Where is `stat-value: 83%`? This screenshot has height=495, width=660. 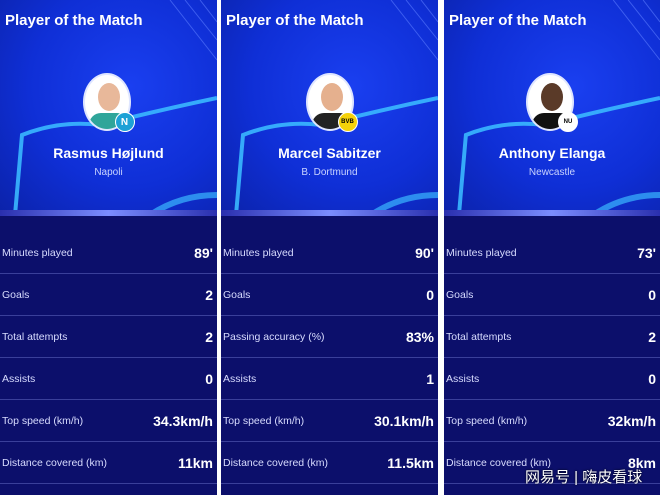
stat-value: 83% is located at coordinates (419, 336).